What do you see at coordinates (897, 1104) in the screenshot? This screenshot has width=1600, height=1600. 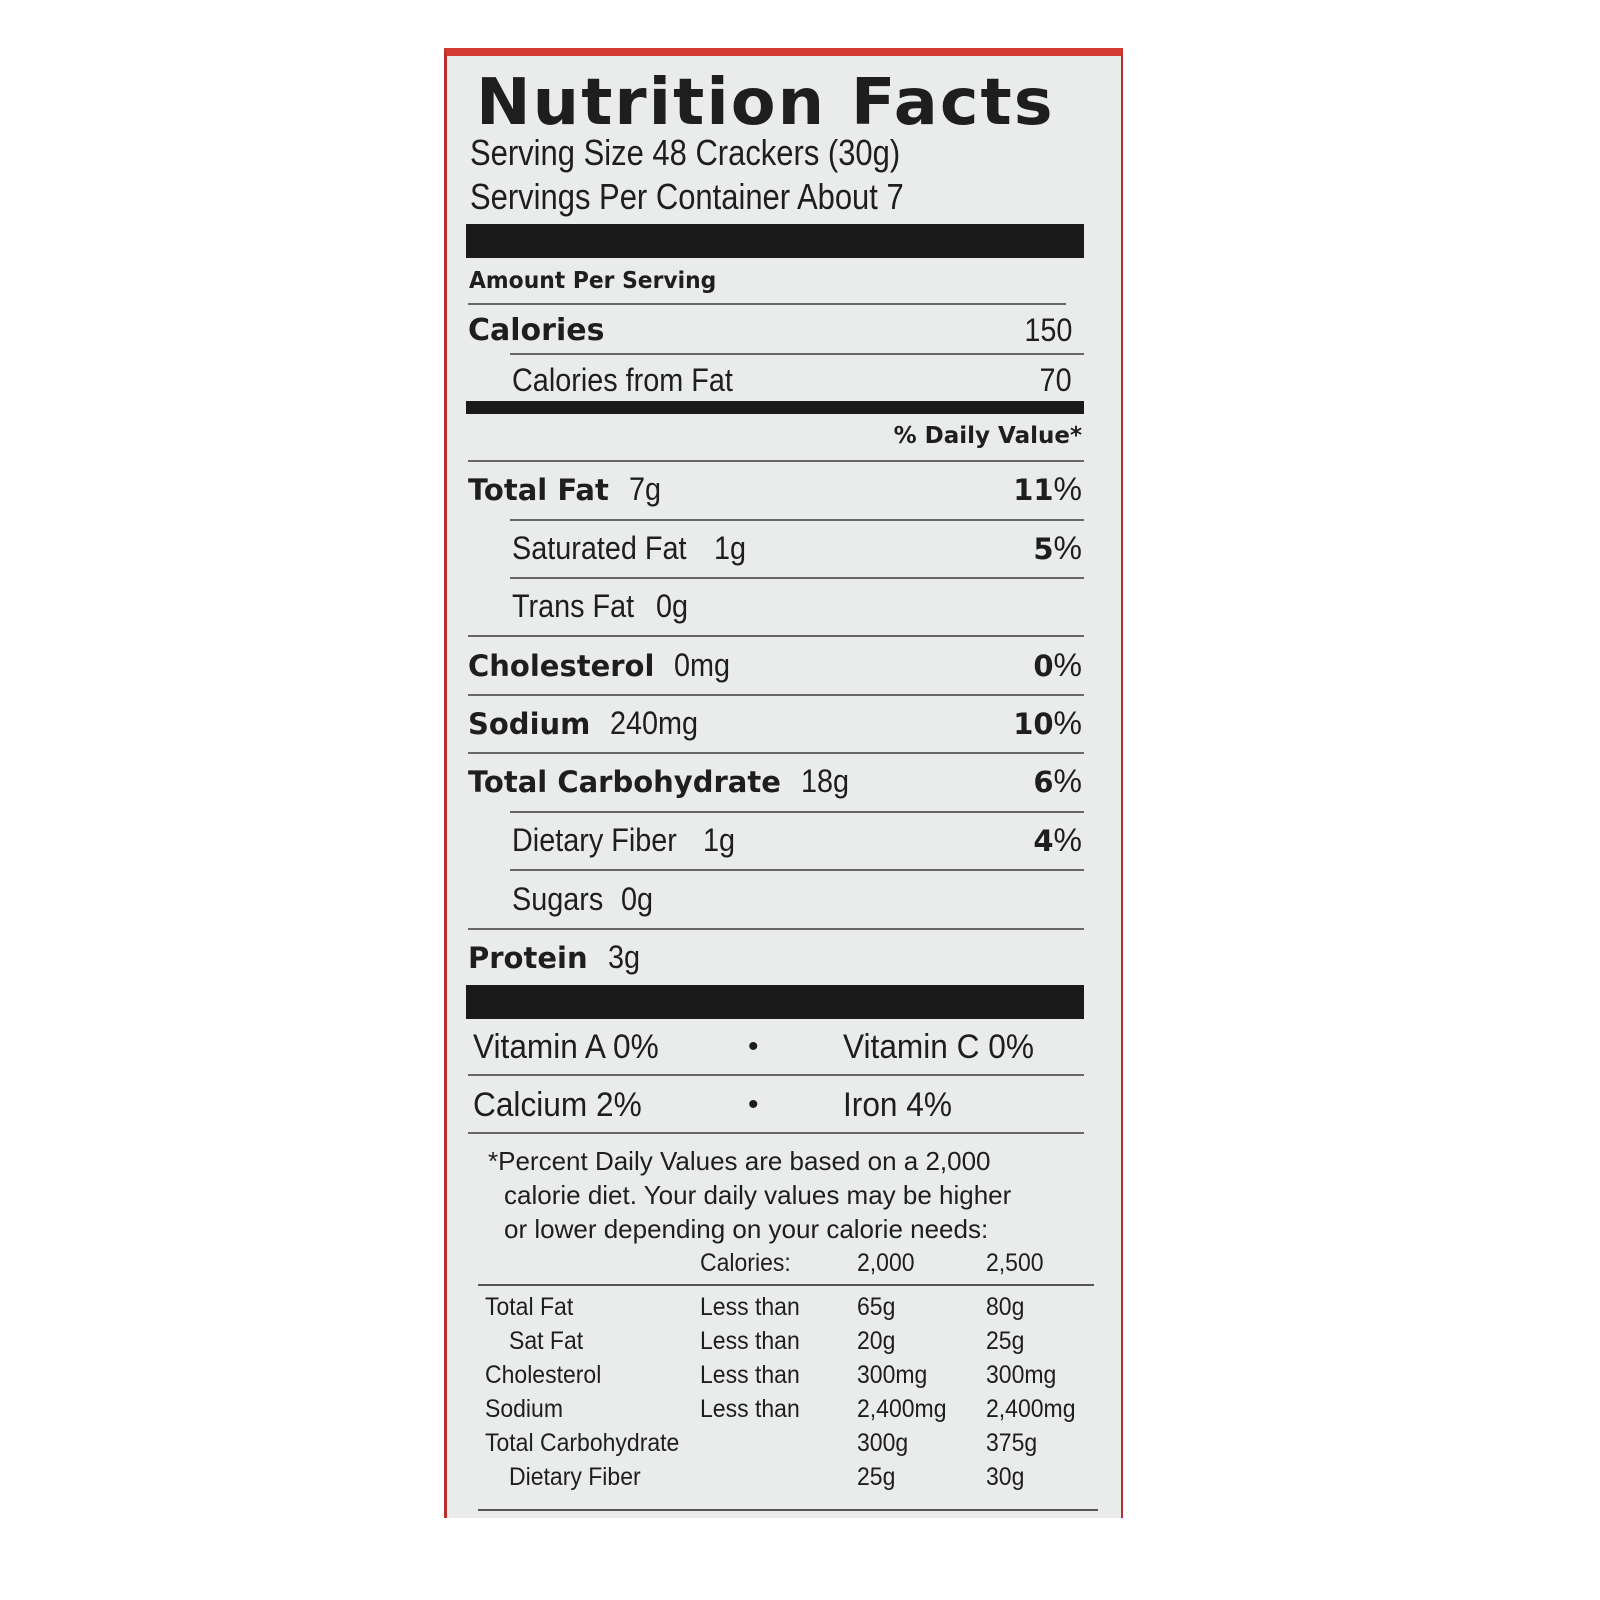 I see `vitamin-right: Iron 4%` at bounding box center [897, 1104].